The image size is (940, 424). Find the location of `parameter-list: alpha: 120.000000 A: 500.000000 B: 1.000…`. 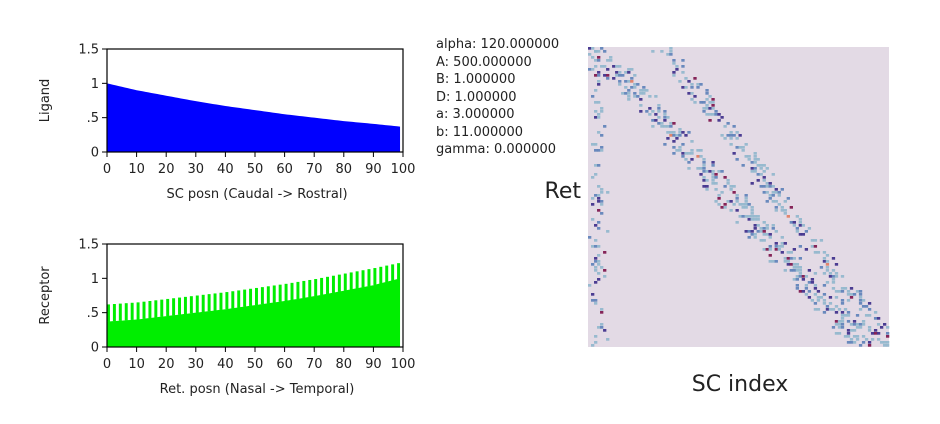

parameter-list: alpha: 120.000000 A: 500.000000 B: 1.000… is located at coordinates (497, 97).